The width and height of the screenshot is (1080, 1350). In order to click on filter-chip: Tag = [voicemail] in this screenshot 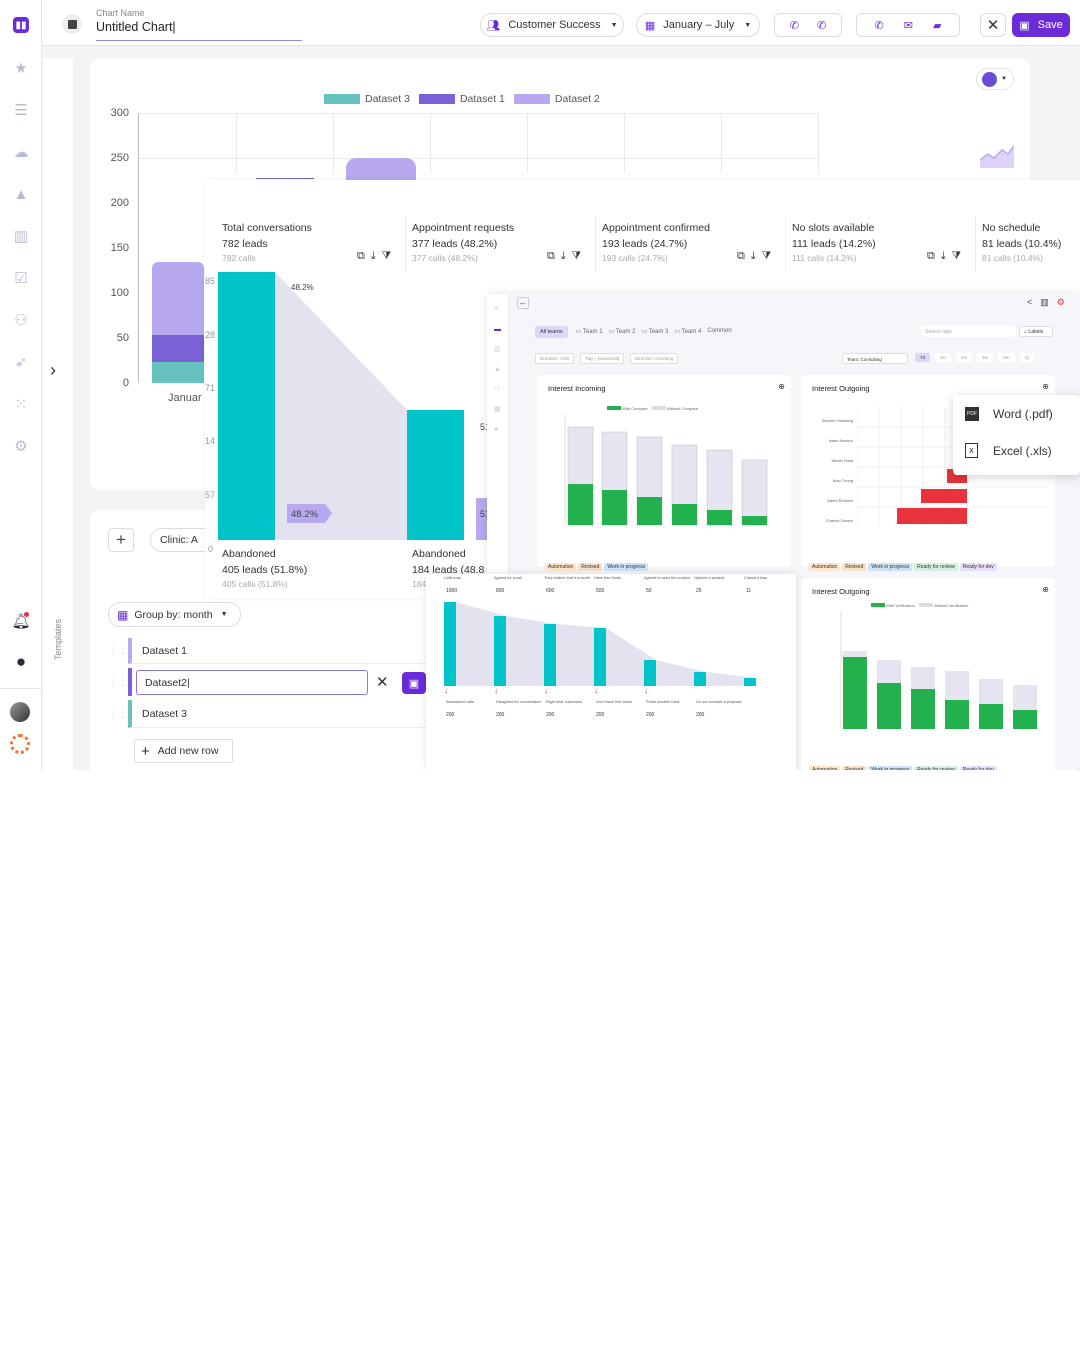, I will do `click(602, 358)`.